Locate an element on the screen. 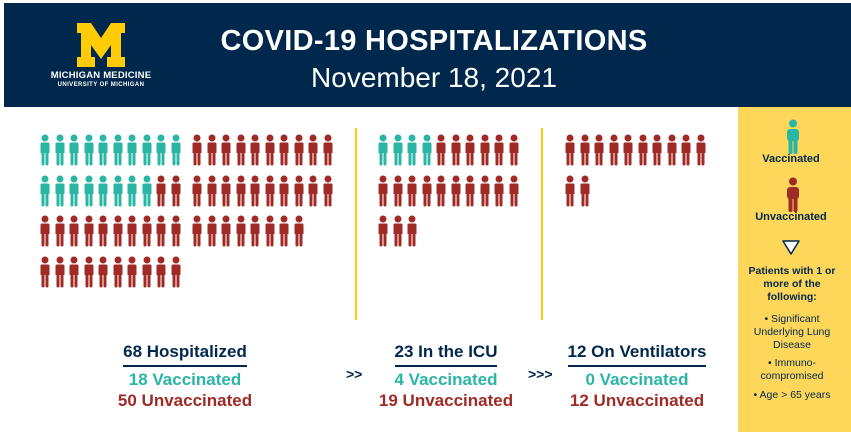  icu-people is located at coordinates (448, 195).